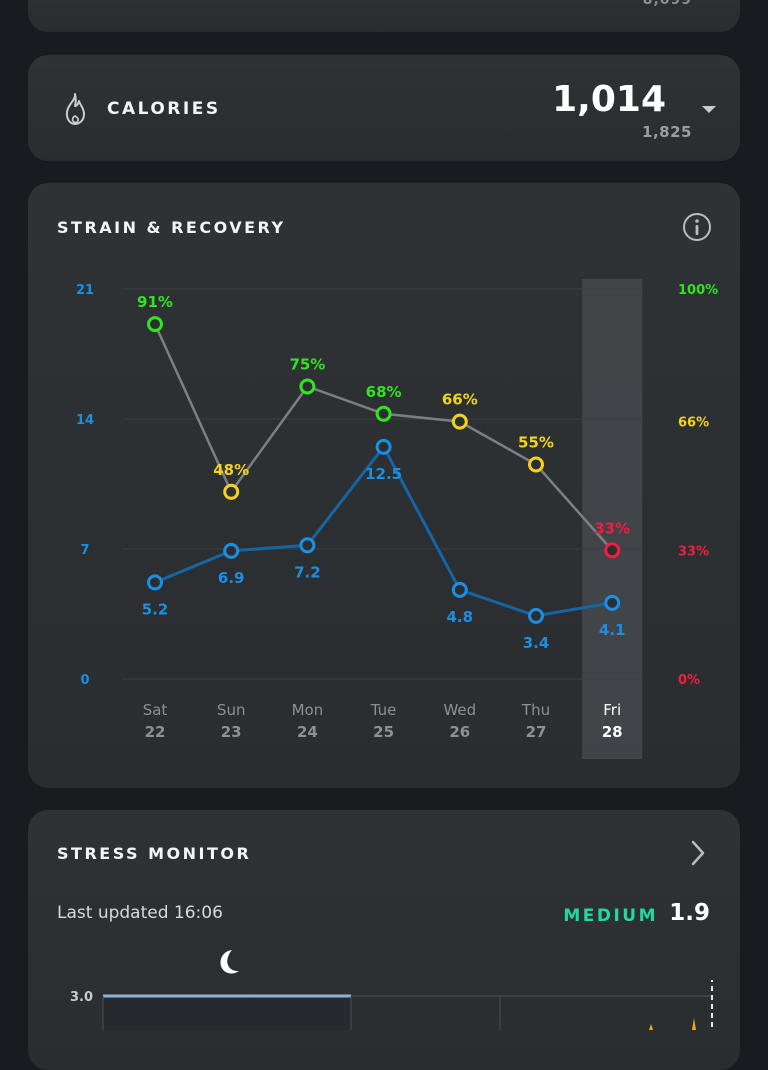 This screenshot has height=1070, width=768. Describe the element at coordinates (609, 99) in the screenshot. I see `calories-value: 1,014` at that location.